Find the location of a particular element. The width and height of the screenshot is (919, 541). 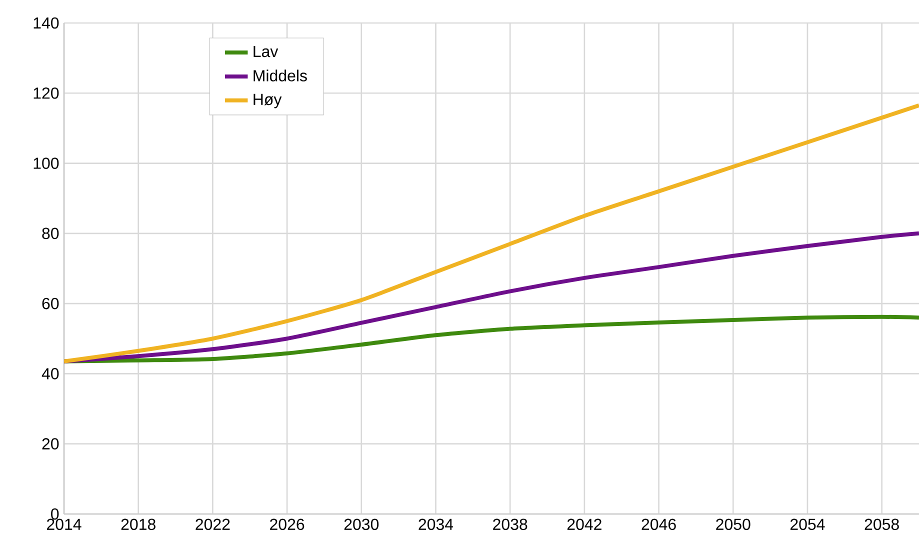

x-tick-label: 2014 is located at coordinates (64, 524).